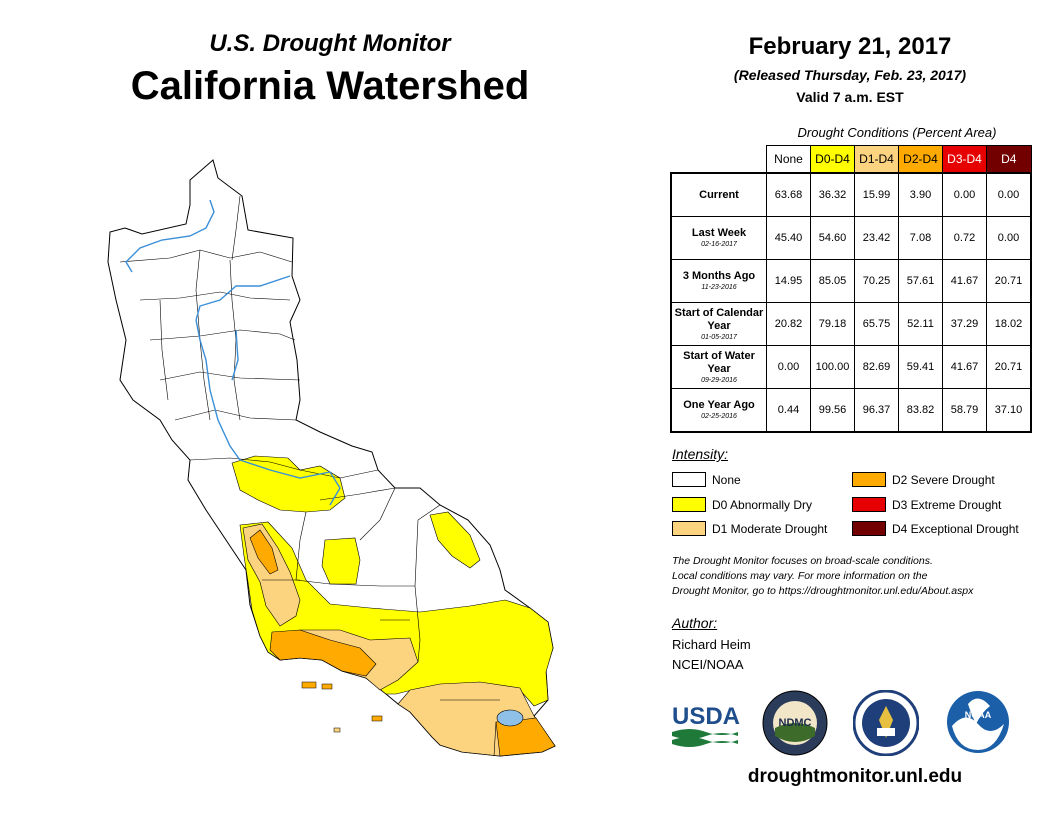  What do you see at coordinates (832, 238) in the screenshot?
I see `table-cell: 54.60` at bounding box center [832, 238].